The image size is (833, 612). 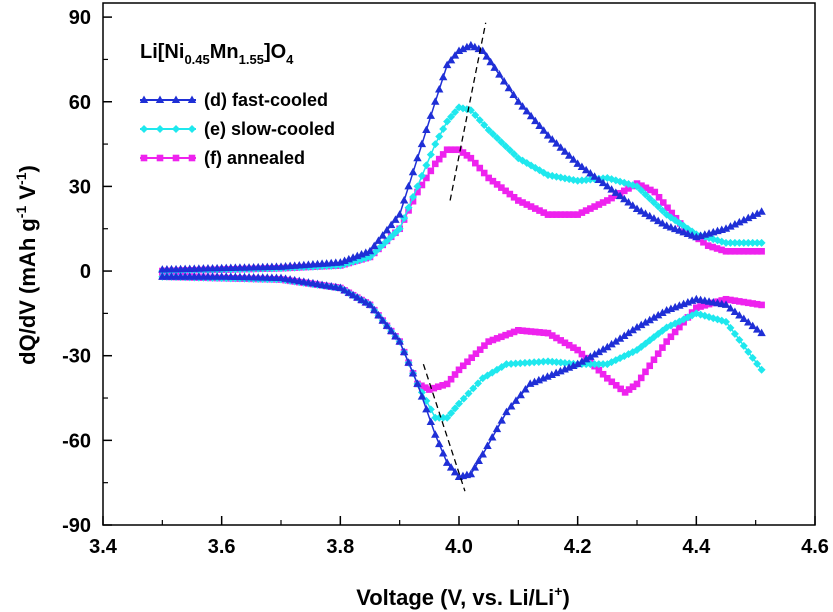 What do you see at coordinates (144, 129) in the screenshot?
I see `legend-marker` at bounding box center [144, 129].